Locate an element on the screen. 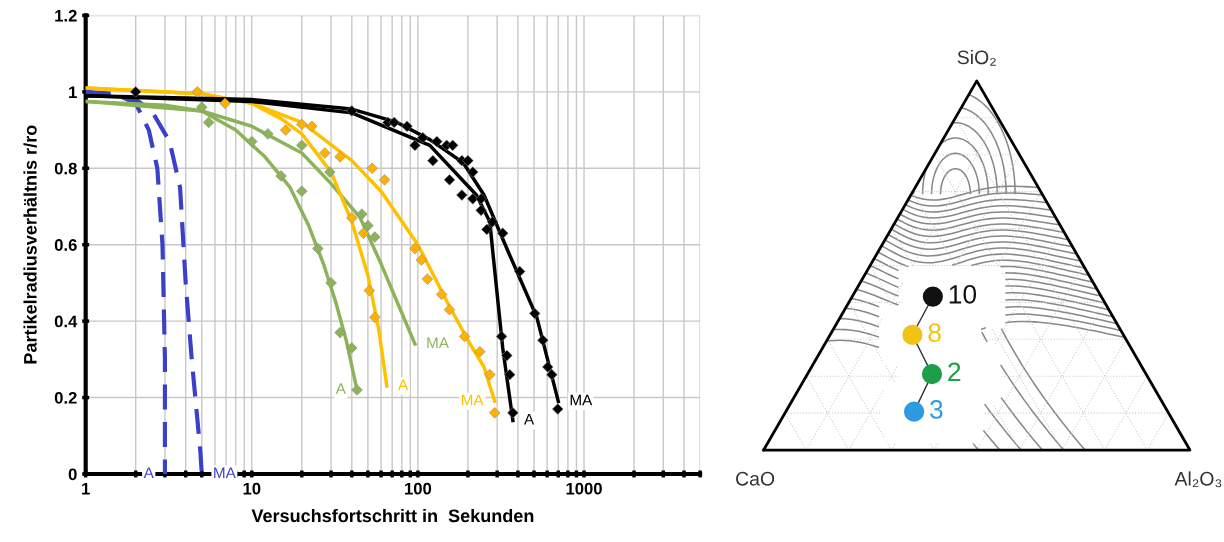  y-tick-label: 0.2 is located at coordinates (65, 397).